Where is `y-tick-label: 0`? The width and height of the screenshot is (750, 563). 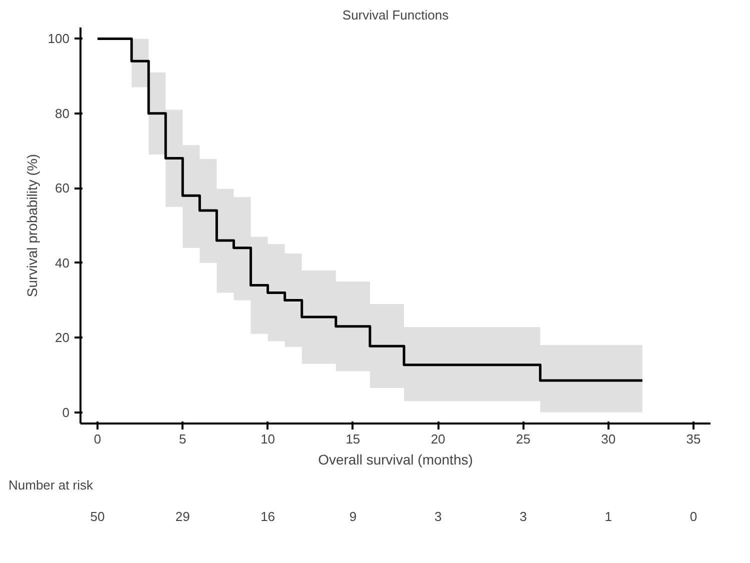 y-tick-label: 0 is located at coordinates (66, 412).